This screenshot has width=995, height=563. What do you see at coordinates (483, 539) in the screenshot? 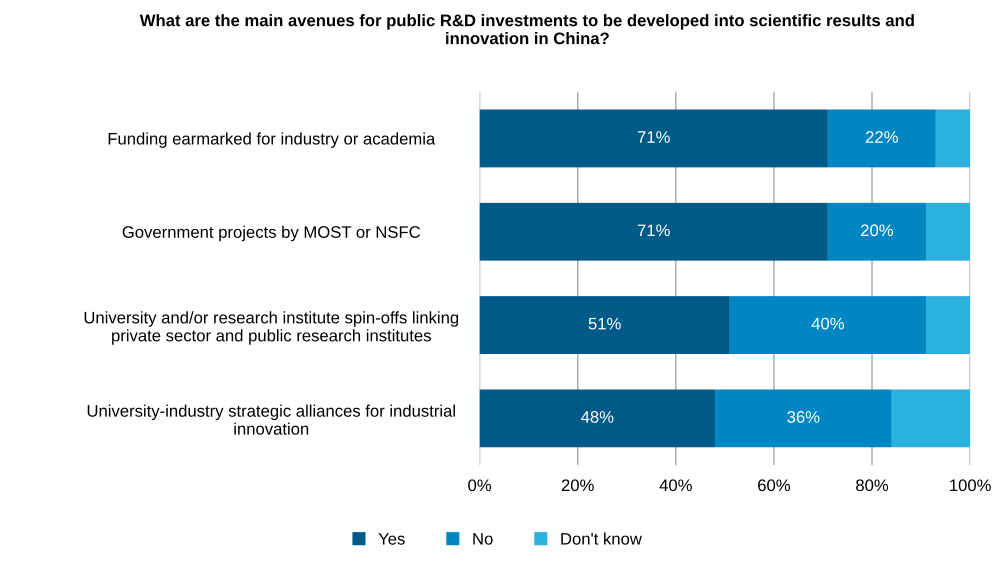
I see `legend-label: No` at bounding box center [483, 539].